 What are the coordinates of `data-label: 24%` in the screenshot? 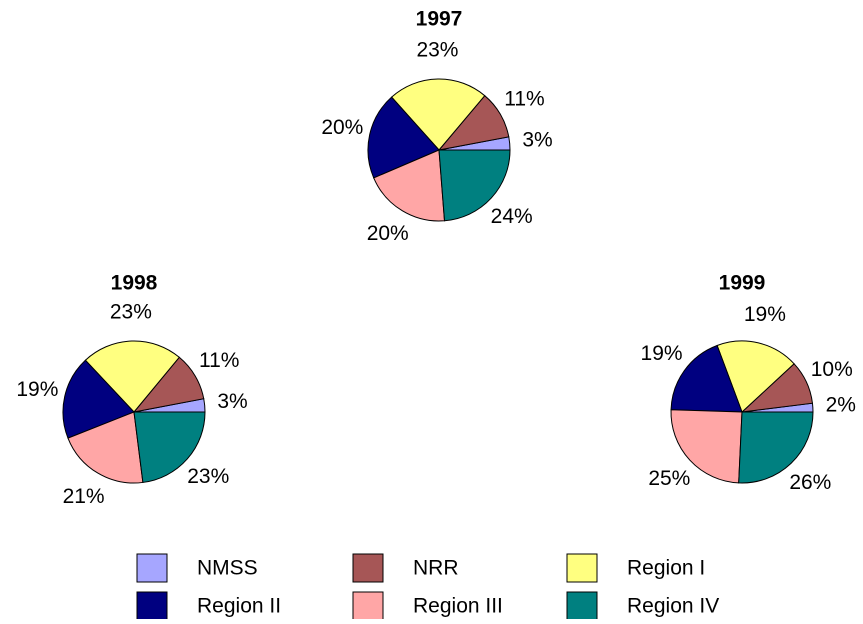 It's located at (512, 216).